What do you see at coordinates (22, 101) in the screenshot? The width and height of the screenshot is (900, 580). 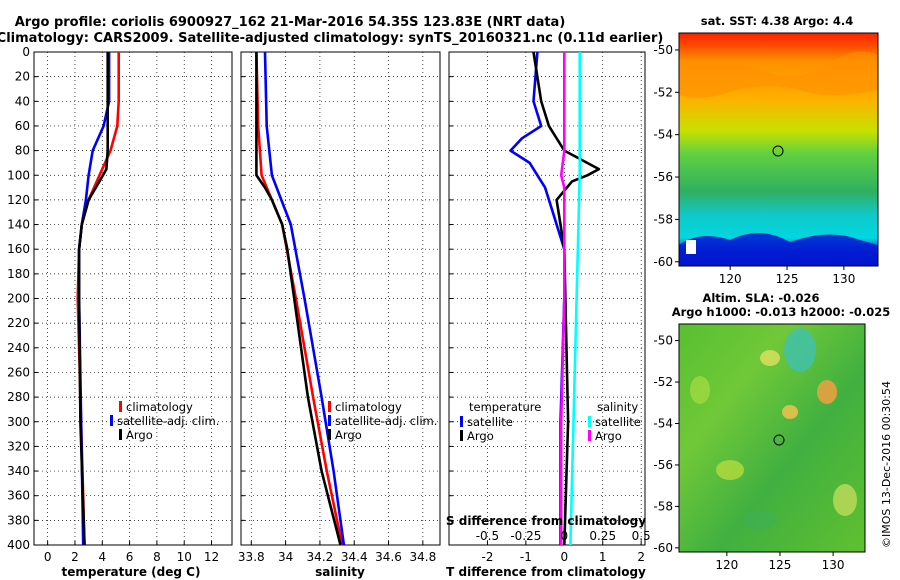 I see `y-tick-label: 40` at bounding box center [22, 101].